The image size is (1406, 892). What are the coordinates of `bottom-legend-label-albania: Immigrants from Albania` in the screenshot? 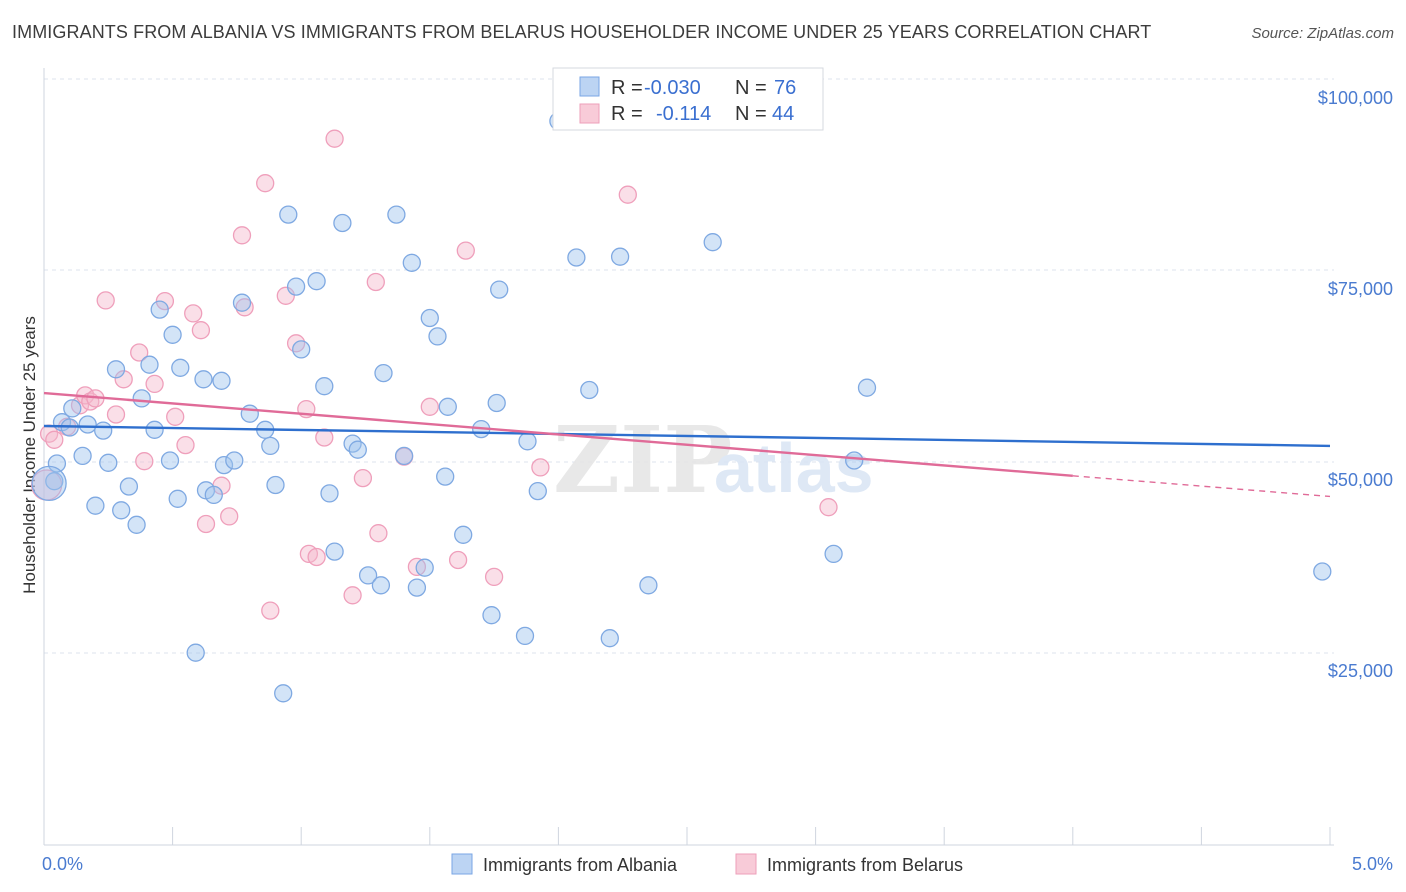 It's located at (580, 865).